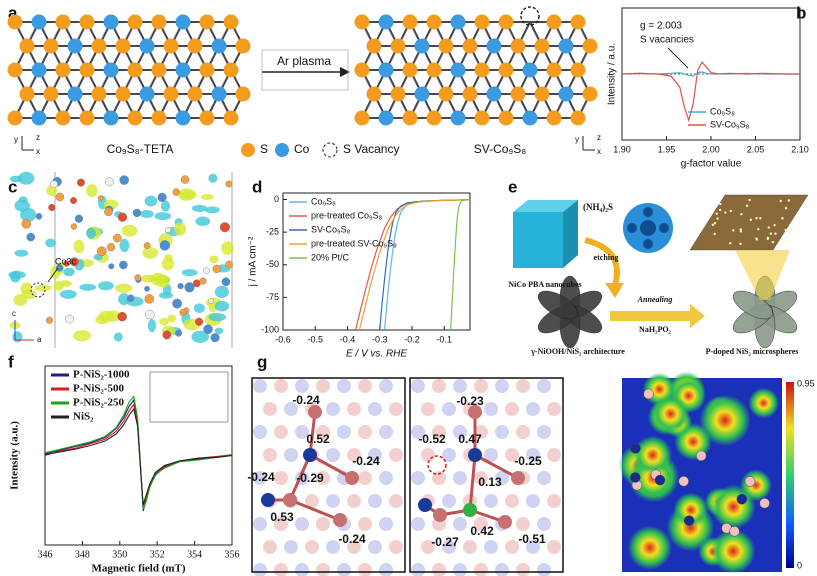 This screenshot has width=817, height=576. Describe the element at coordinates (801, 12) in the screenshot. I see `panel-label: b` at that location.